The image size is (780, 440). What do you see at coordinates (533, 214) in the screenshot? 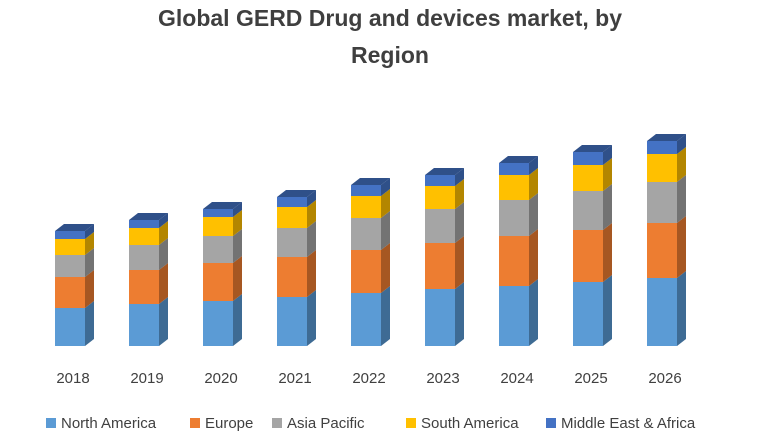
I see `bar-side-asia-pacific-2024` at bounding box center [533, 214].